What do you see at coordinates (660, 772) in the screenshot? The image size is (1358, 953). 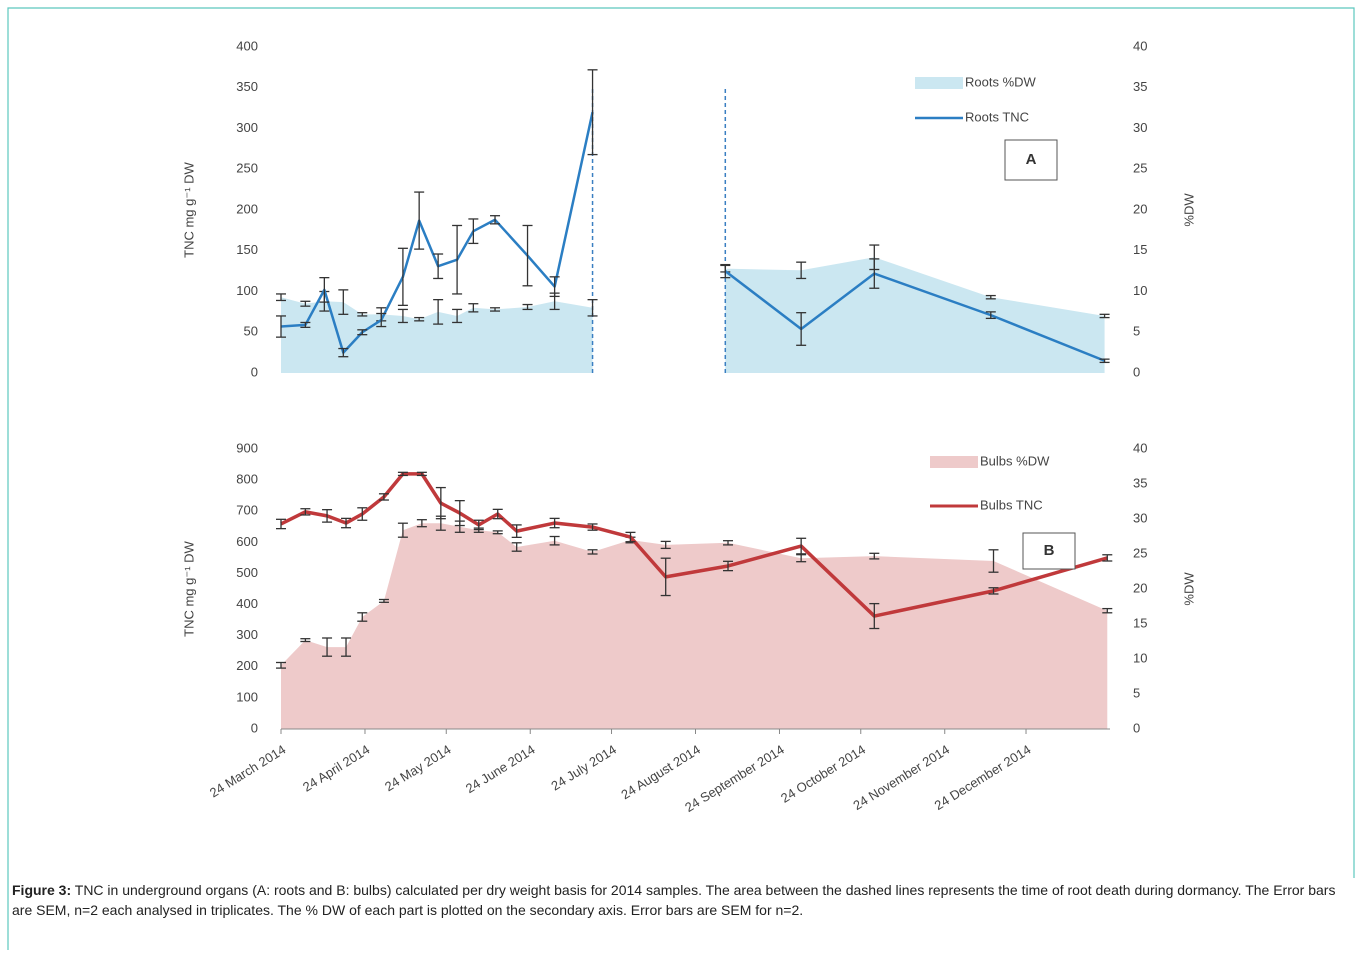 I see `x-tick-label: 24 August 2014` at bounding box center [660, 772].